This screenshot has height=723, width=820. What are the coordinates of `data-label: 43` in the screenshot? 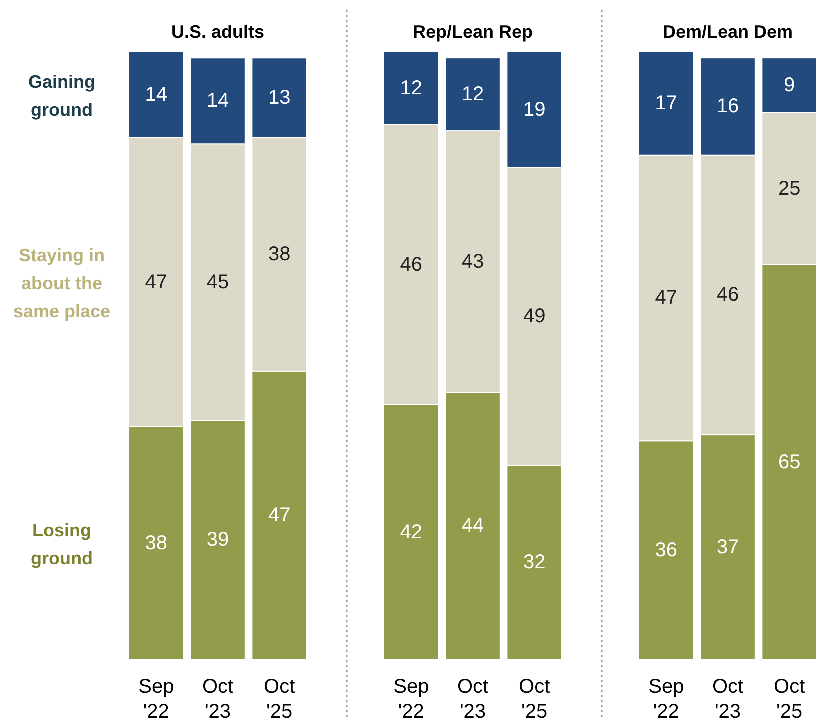 It's located at (473, 261).